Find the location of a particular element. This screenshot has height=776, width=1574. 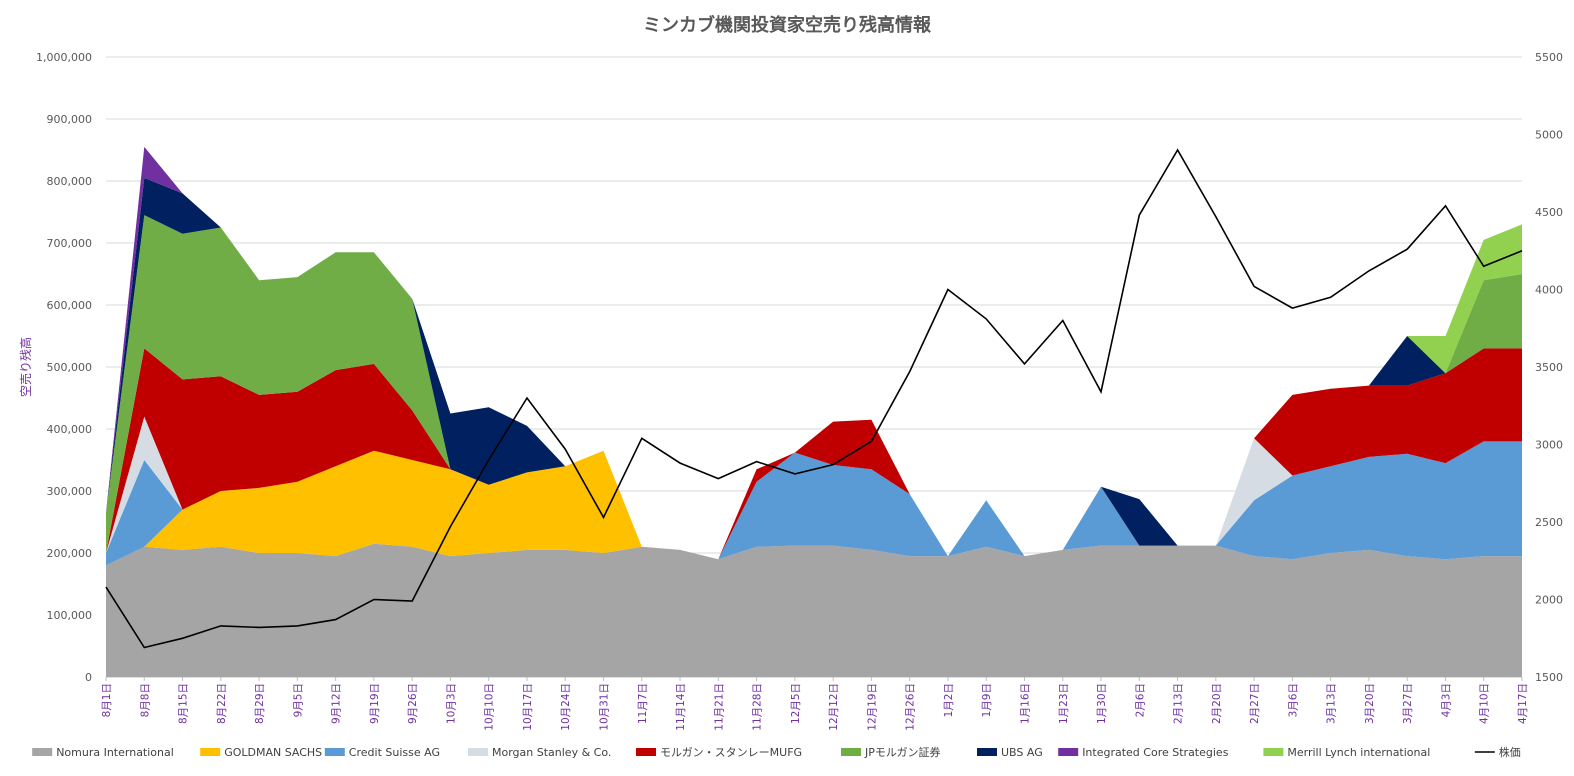

x-tick-label: 12月12日 is located at coordinates (834, 707).